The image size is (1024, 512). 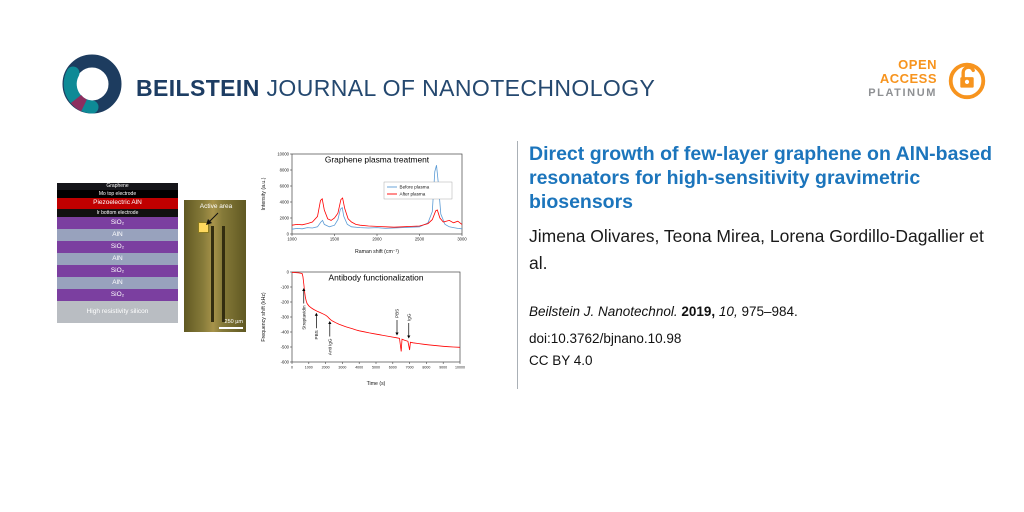 What do you see at coordinates (443, 368) in the screenshot?
I see `x-tick-label: 9000` at bounding box center [443, 368].